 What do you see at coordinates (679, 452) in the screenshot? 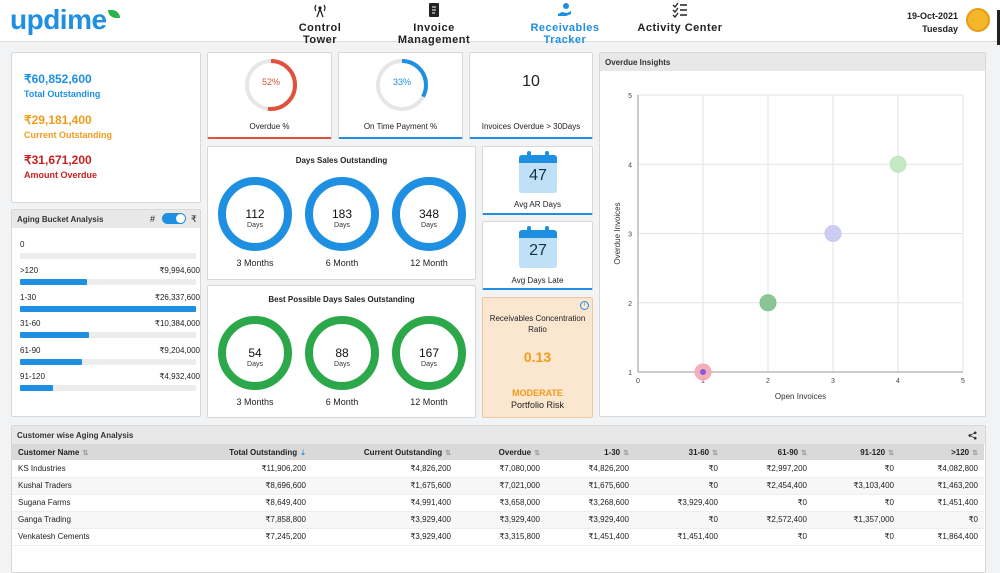
I see `col-31-60: 31-60 ⇅` at bounding box center [679, 452].